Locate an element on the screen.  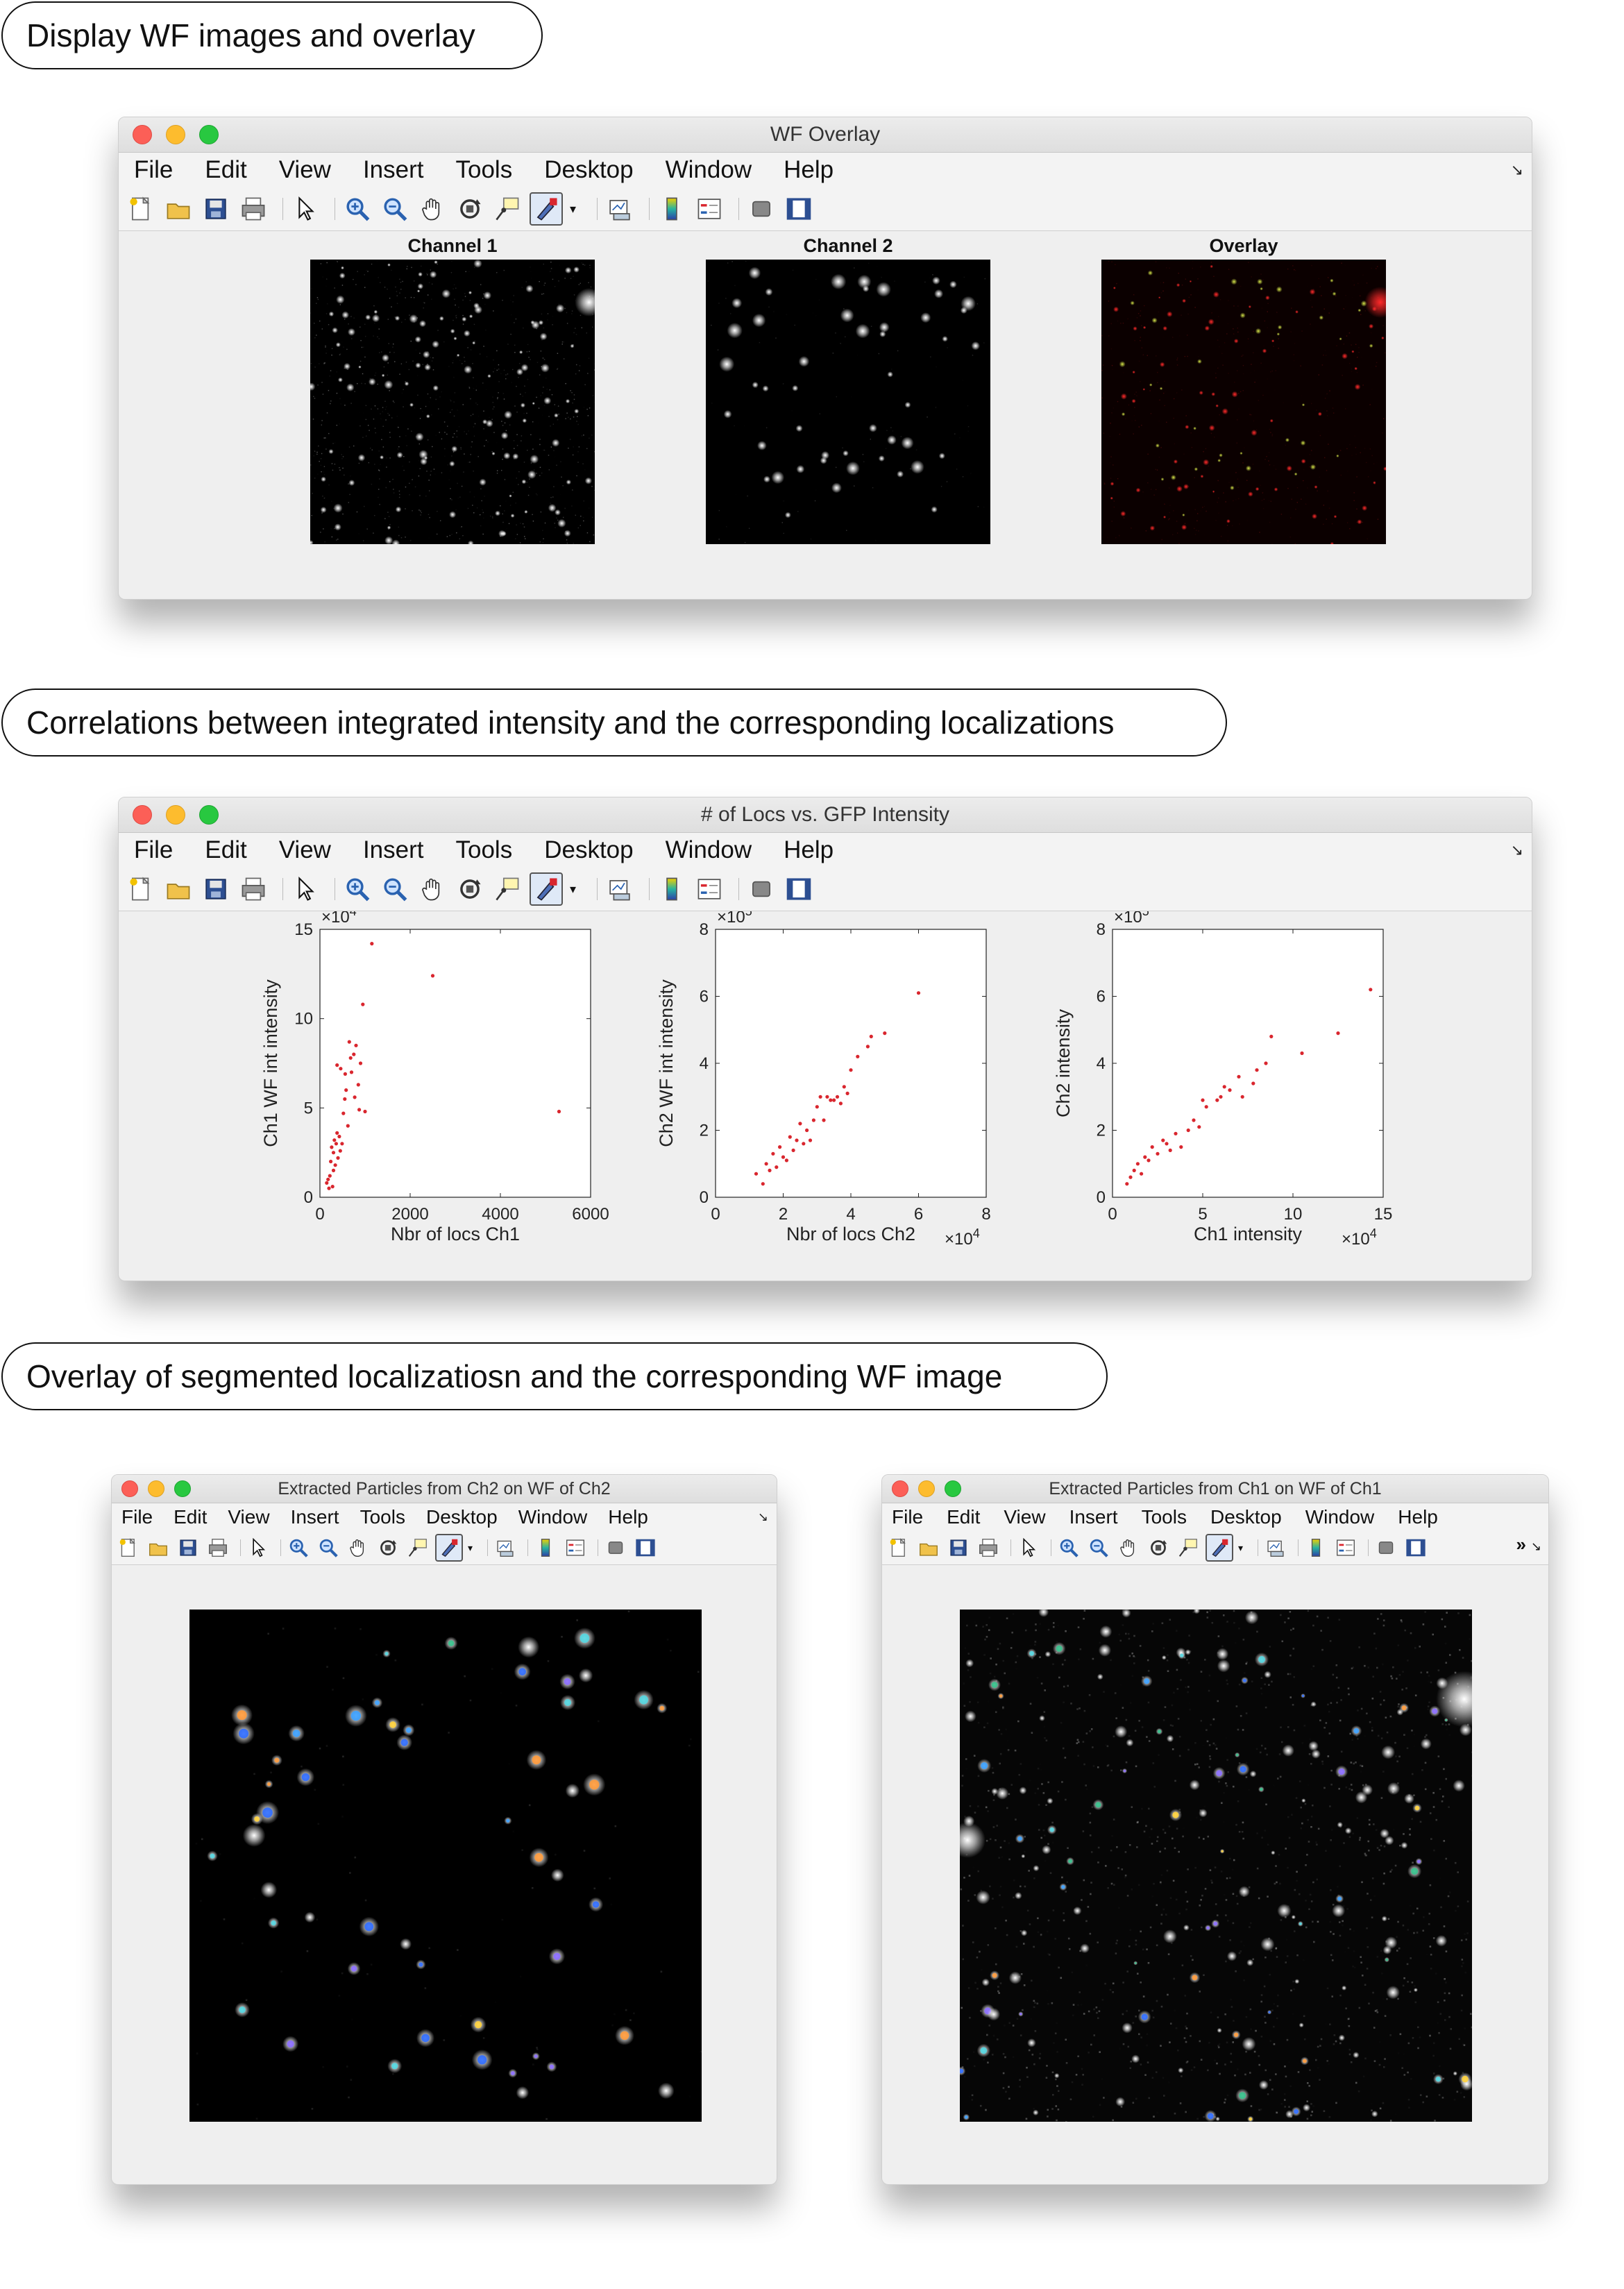
zoom-button is located at coordinates (953, 1489).